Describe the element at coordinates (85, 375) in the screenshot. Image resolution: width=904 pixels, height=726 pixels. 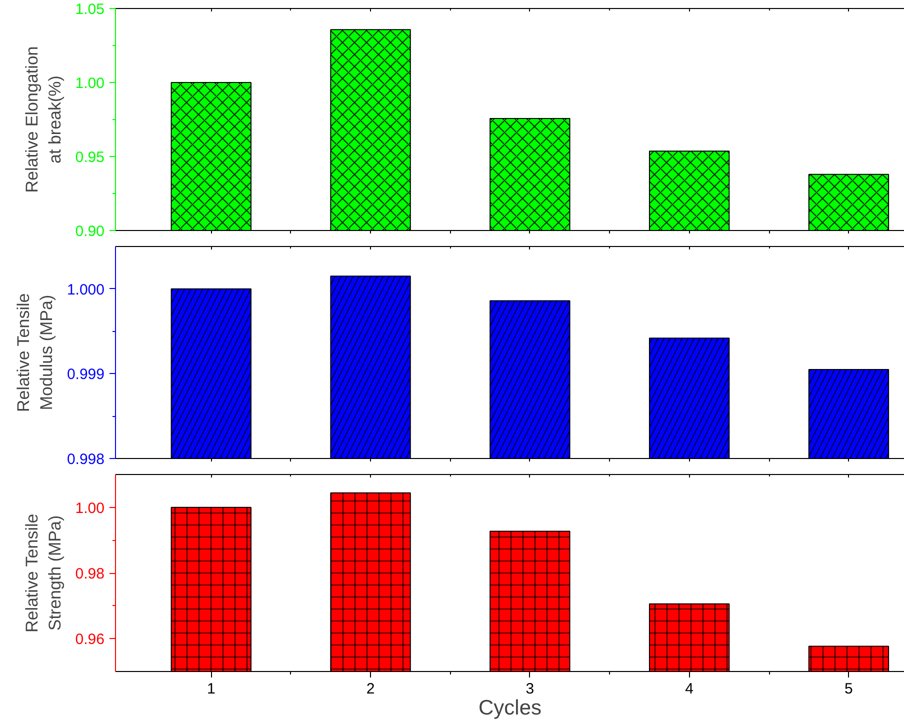
I see `y-tick-label: 0.999` at that location.